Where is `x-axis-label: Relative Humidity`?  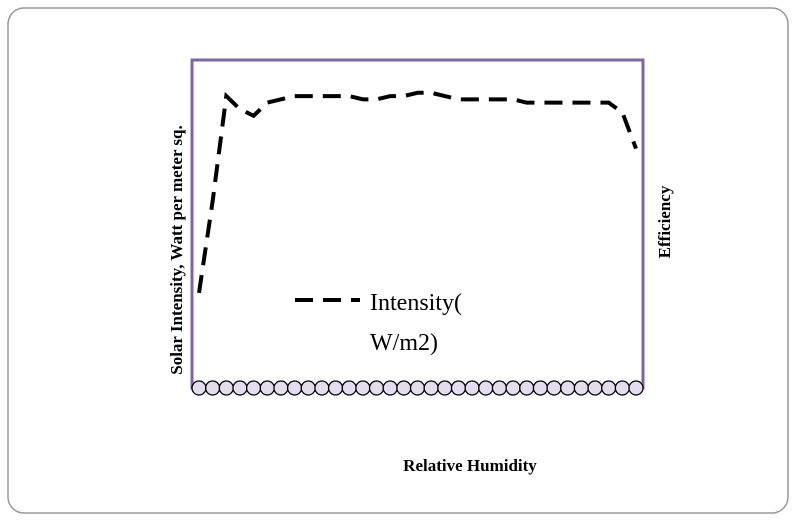
x-axis-label: Relative Humidity is located at coordinates (470, 465).